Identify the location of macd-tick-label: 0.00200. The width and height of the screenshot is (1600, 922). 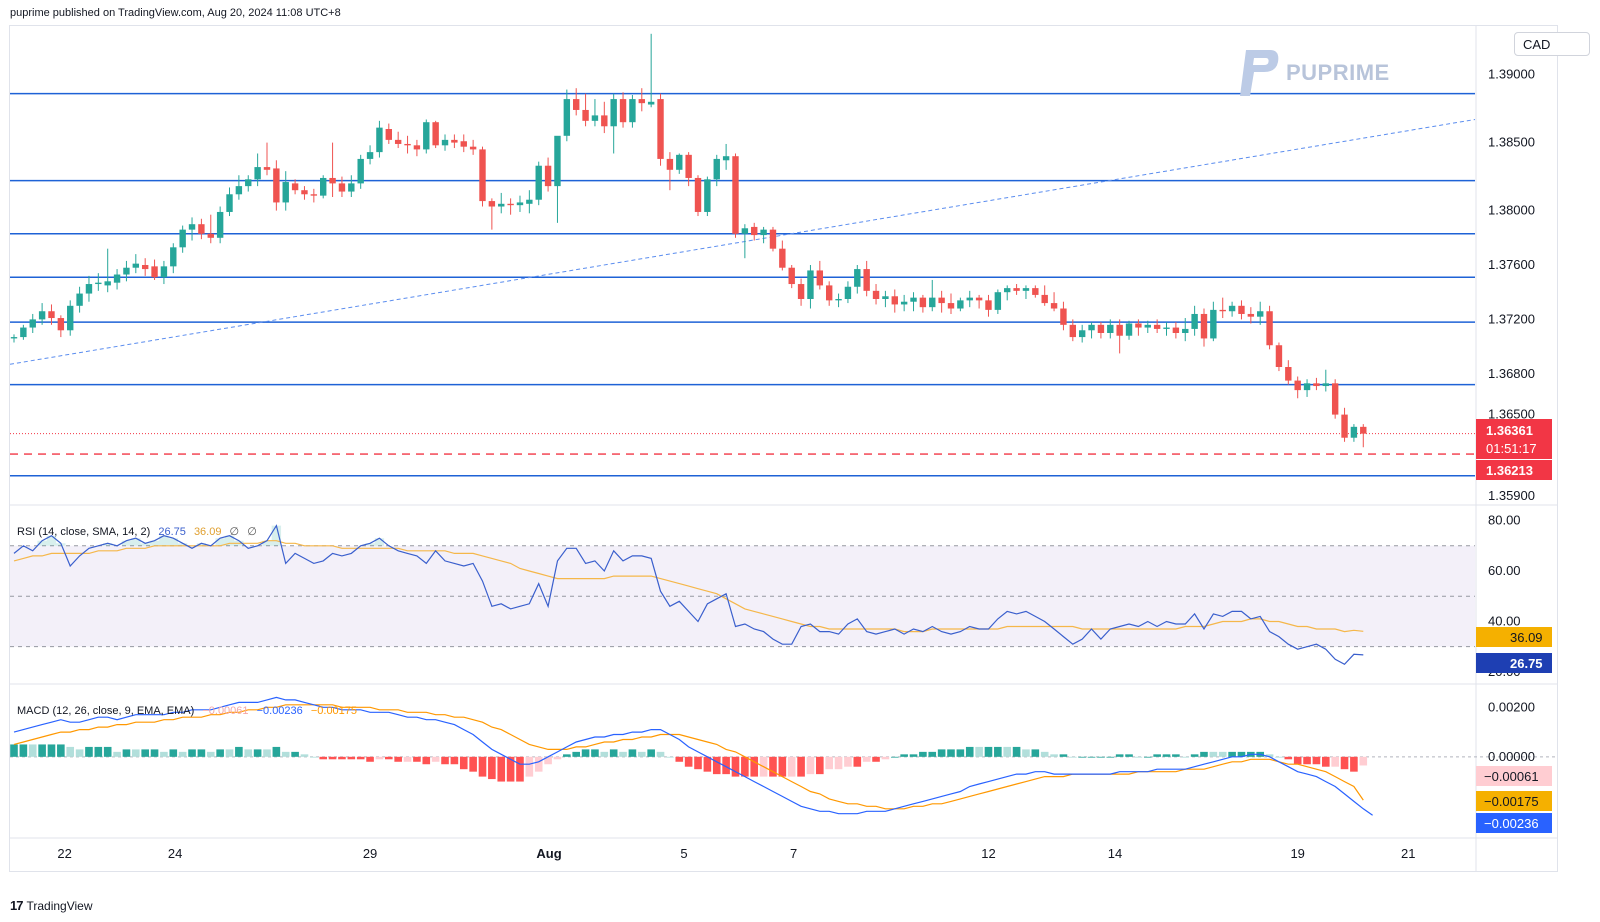
(1511, 706).